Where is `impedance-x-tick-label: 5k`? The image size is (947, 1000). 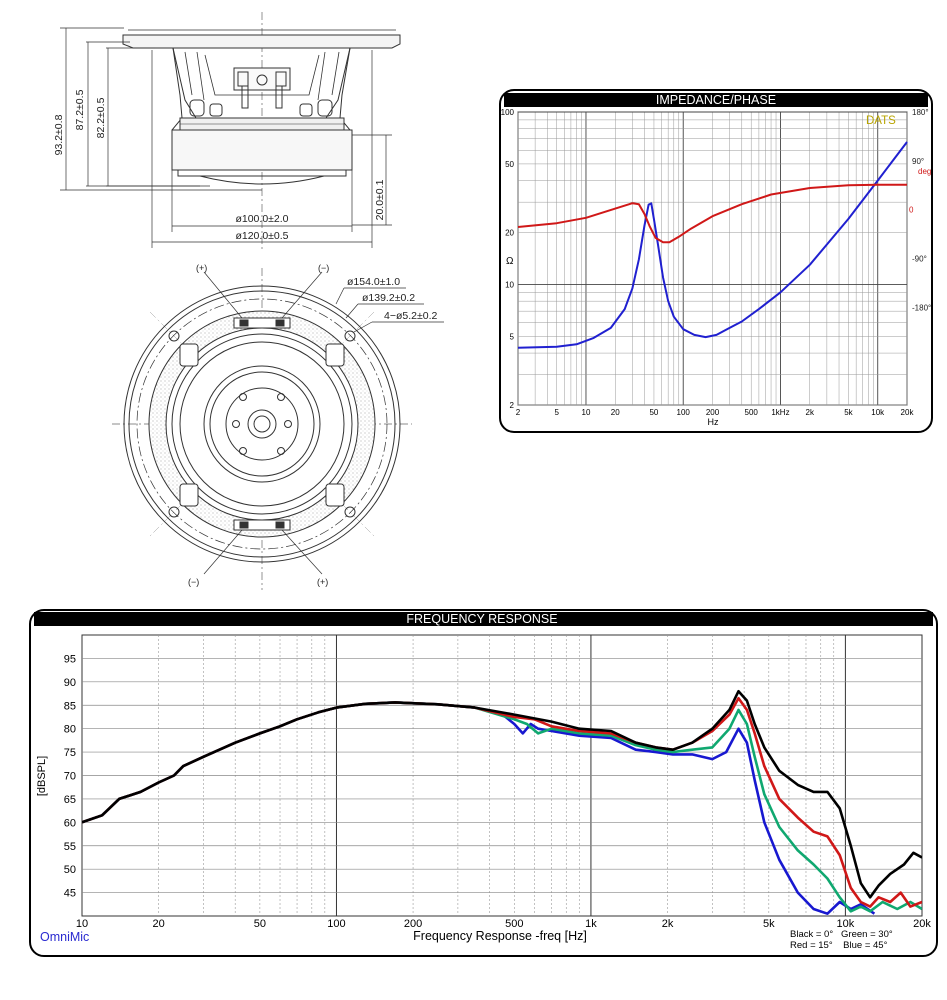
impedance-x-tick-label: 5k is located at coordinates (848, 412).